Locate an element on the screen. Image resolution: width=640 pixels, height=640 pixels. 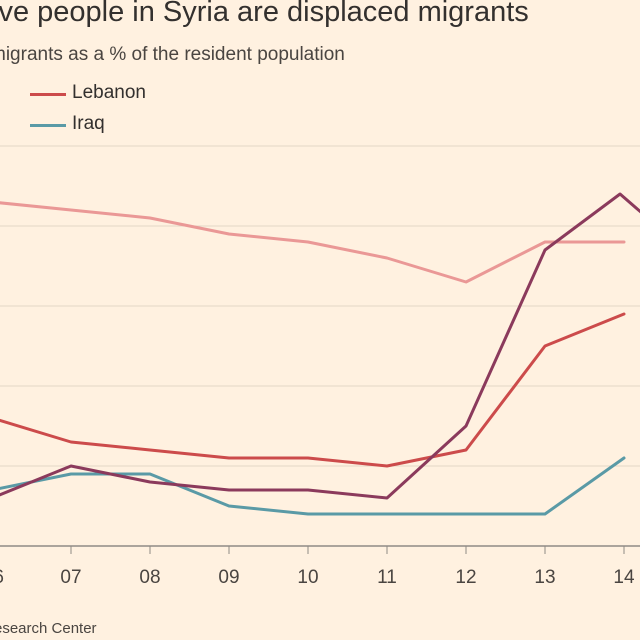
x-tick-label: 13 is located at coordinates (544, 577).